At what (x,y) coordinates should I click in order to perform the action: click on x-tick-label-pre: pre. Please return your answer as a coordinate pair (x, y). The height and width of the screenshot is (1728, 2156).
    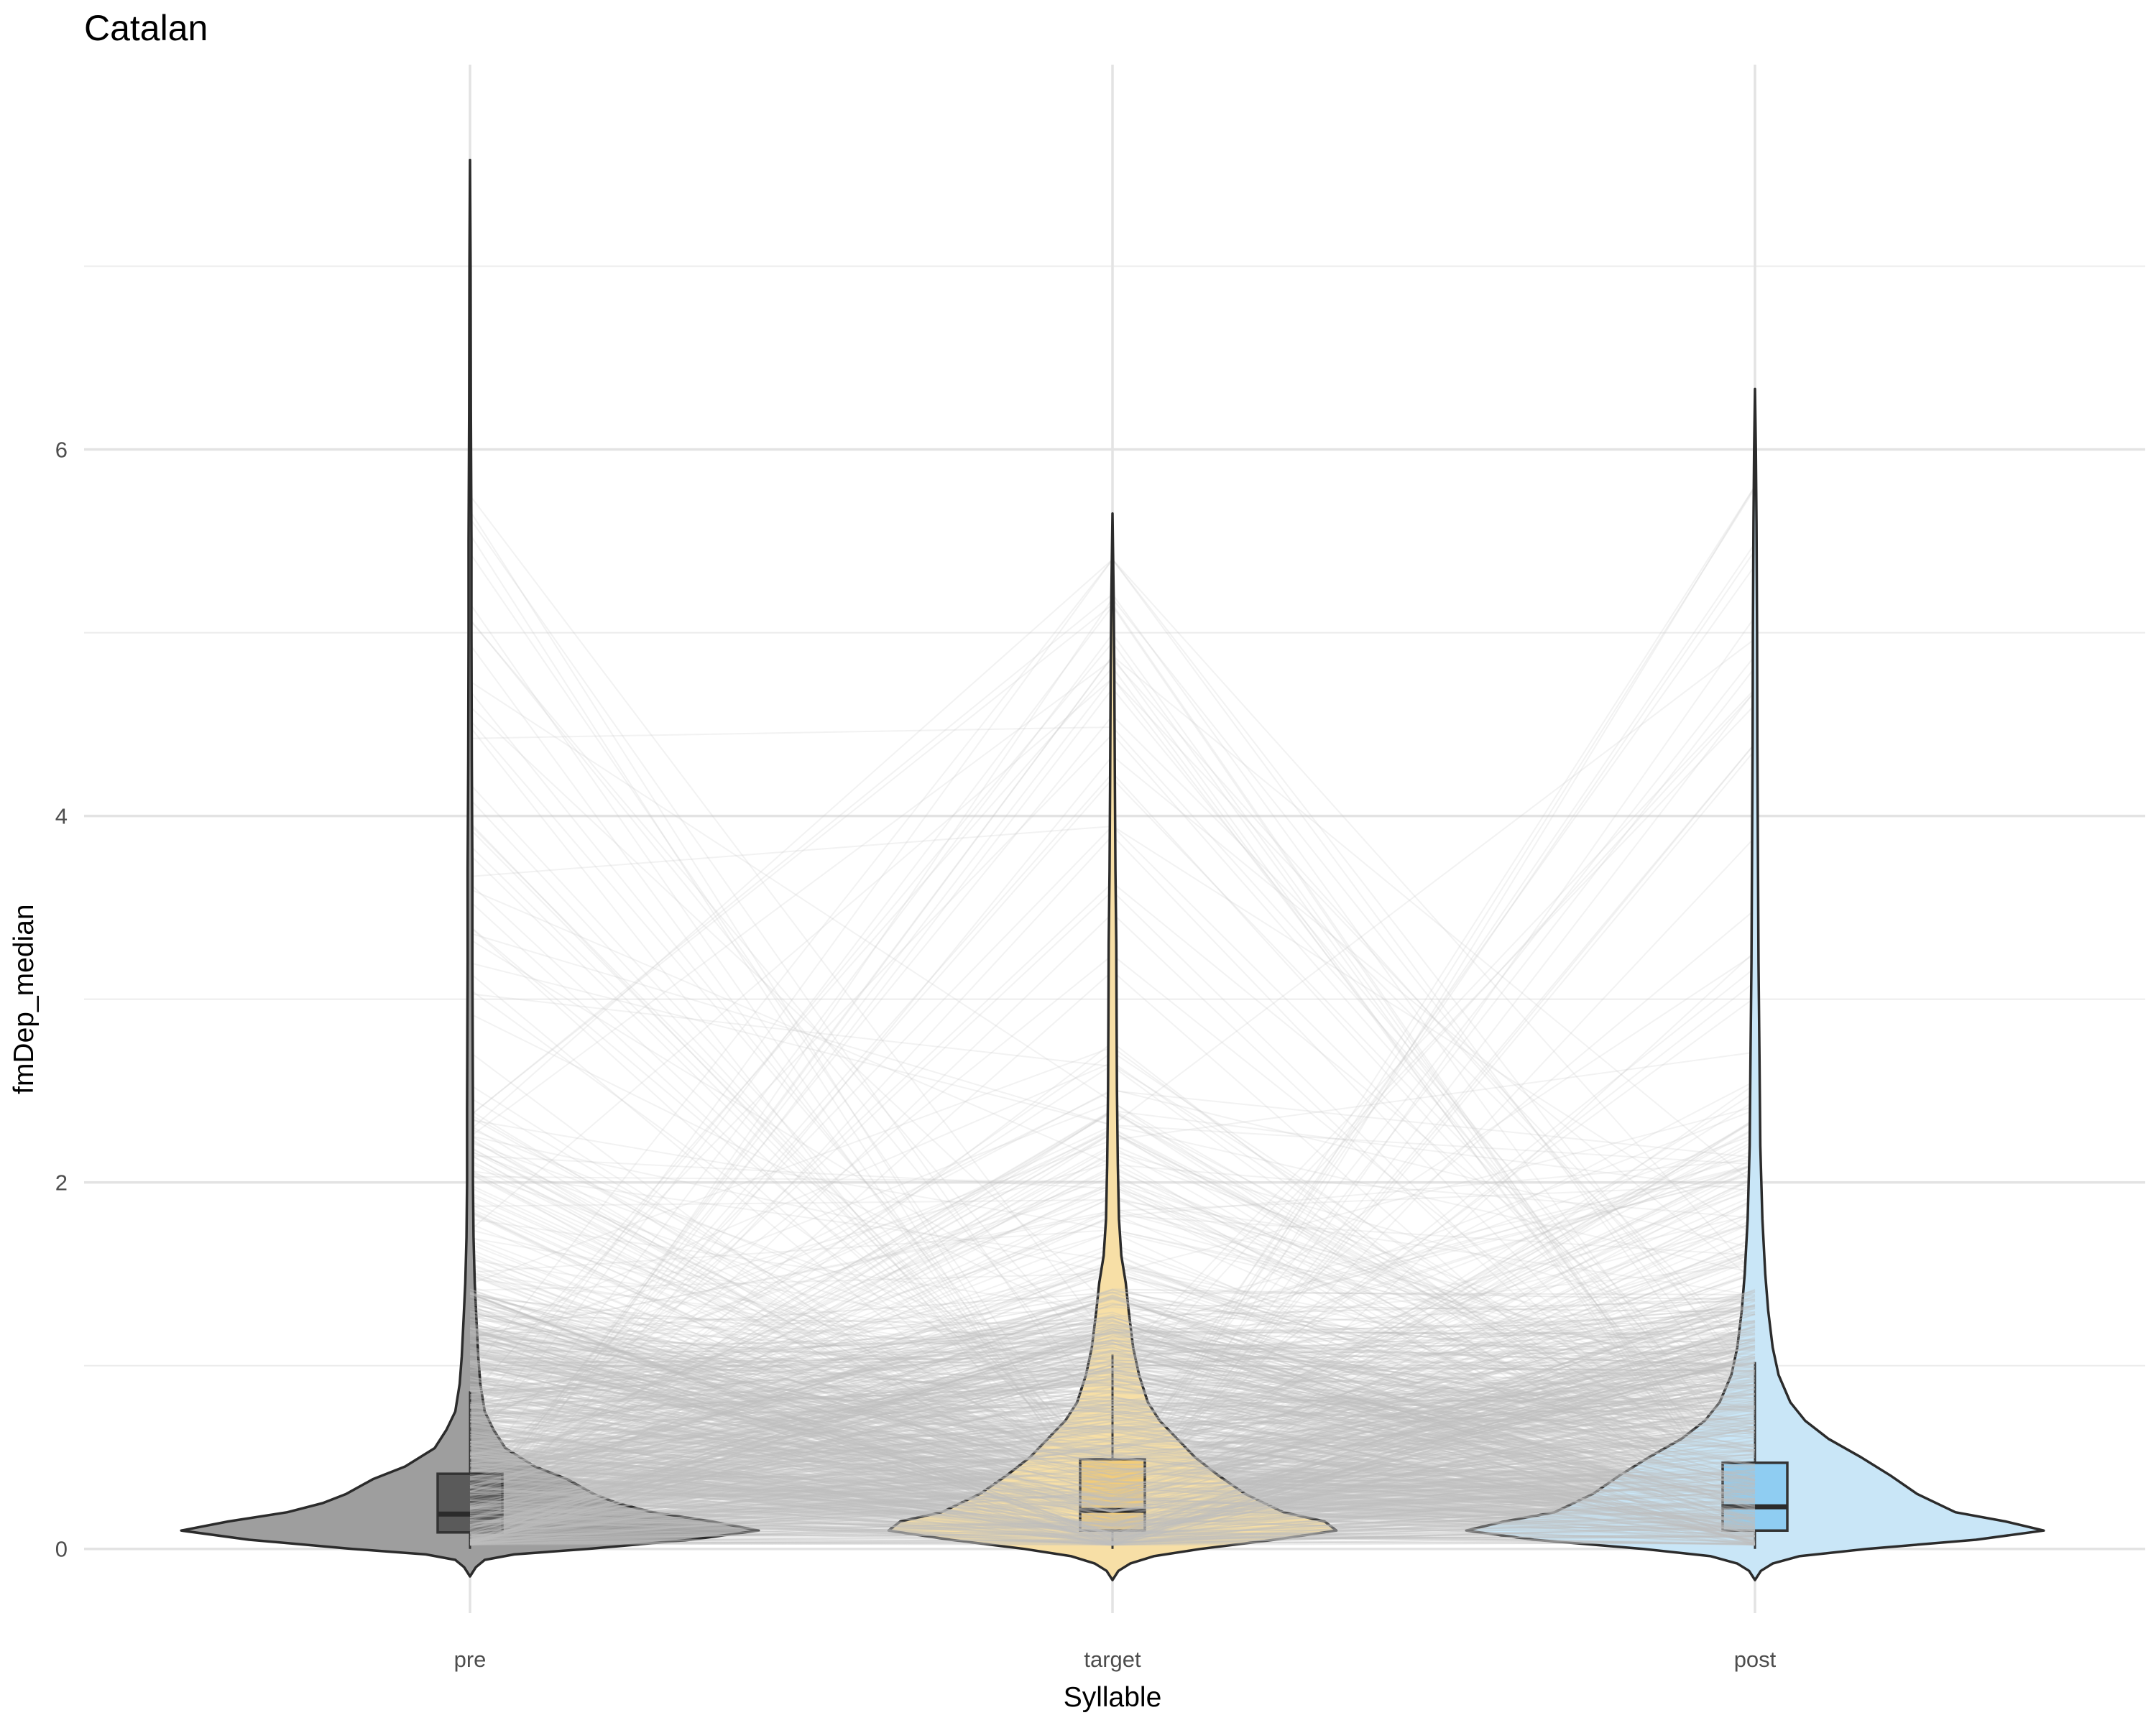
    Looking at the image, I should click on (470, 1659).